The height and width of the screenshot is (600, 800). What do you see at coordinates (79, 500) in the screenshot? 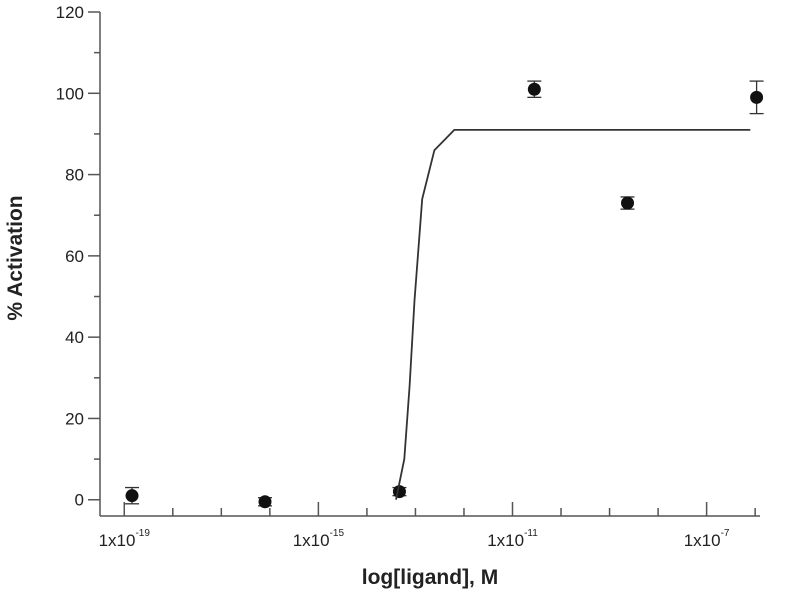
I see `y-tick-label: 0` at bounding box center [79, 500].